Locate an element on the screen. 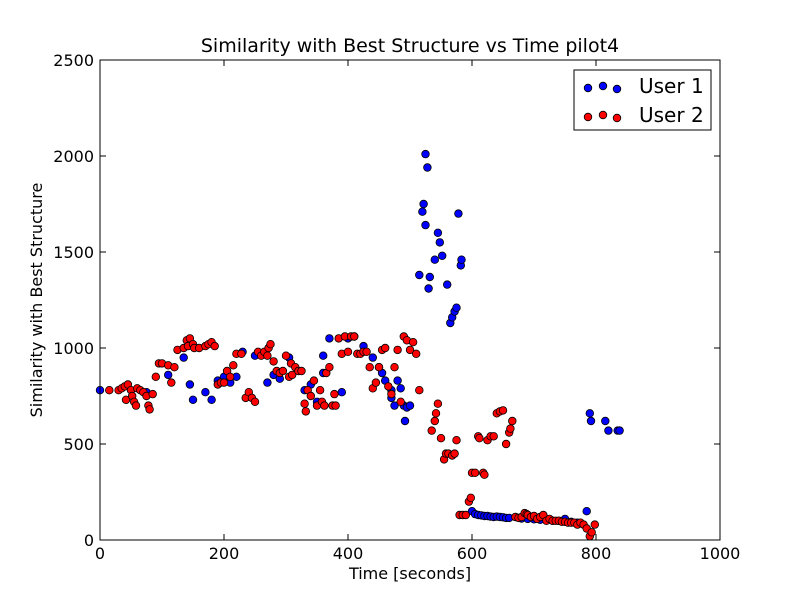 The height and width of the screenshot is (600, 800). y-tick-label: 2000 is located at coordinates (73, 156).